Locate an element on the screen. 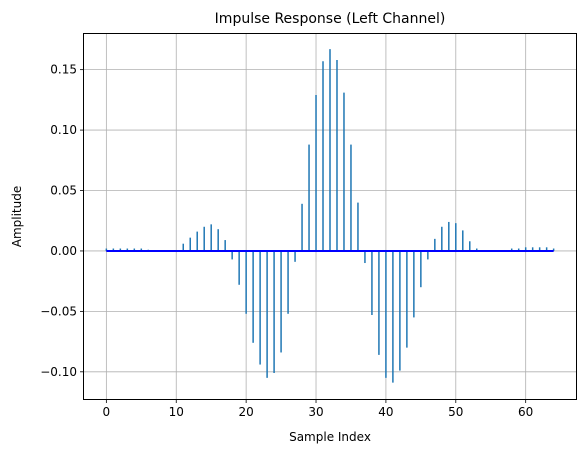 Image resolution: width=587 pixels, height=455 pixels. y-tick-label: 0.00 is located at coordinates (63, 251).